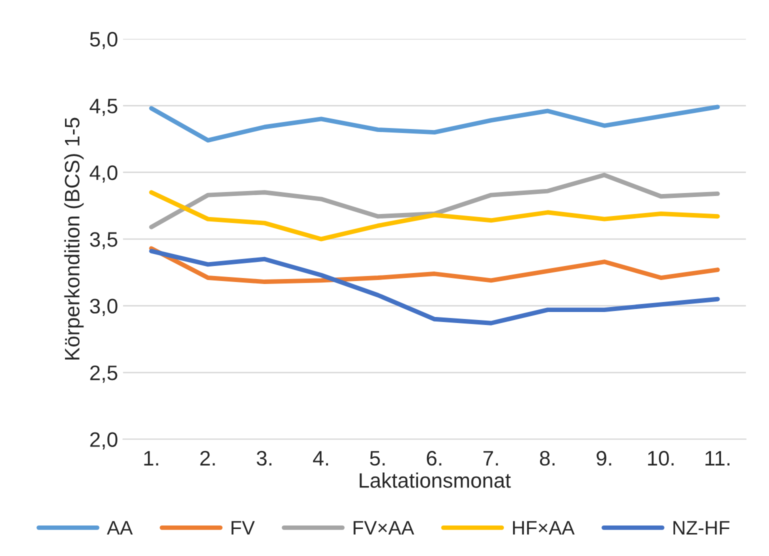 The width and height of the screenshot is (769, 556). I want to click on x-tick-label: 6., so click(434, 458).